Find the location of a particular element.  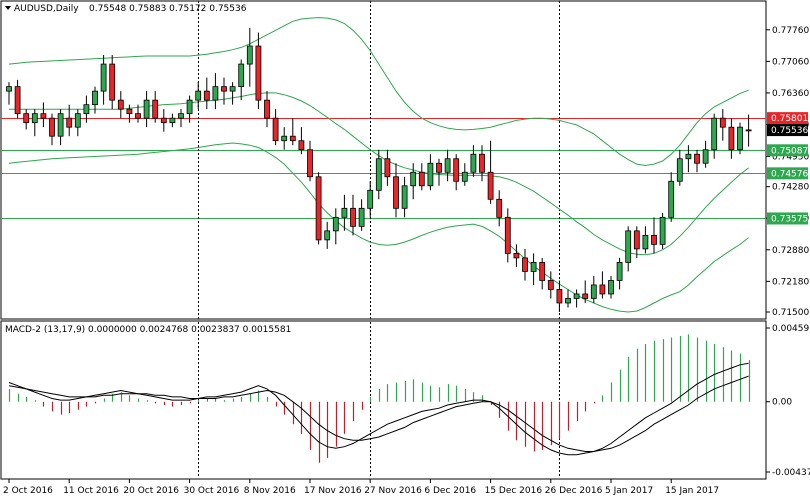

price-tick-label: 0.72880 is located at coordinates (790, 251).